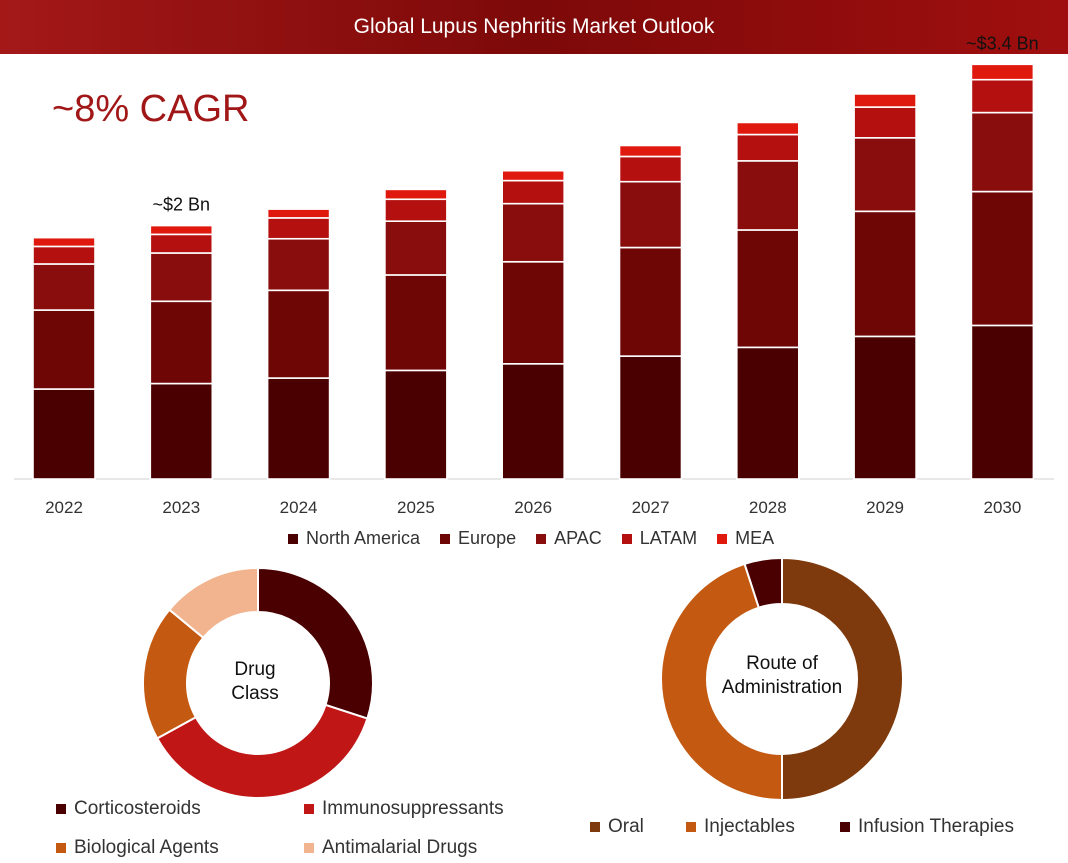 The height and width of the screenshot is (863, 1068). I want to click on drug-class-legend-item-antimalarial-drugs: Antimalarial Drugs, so click(390, 848).